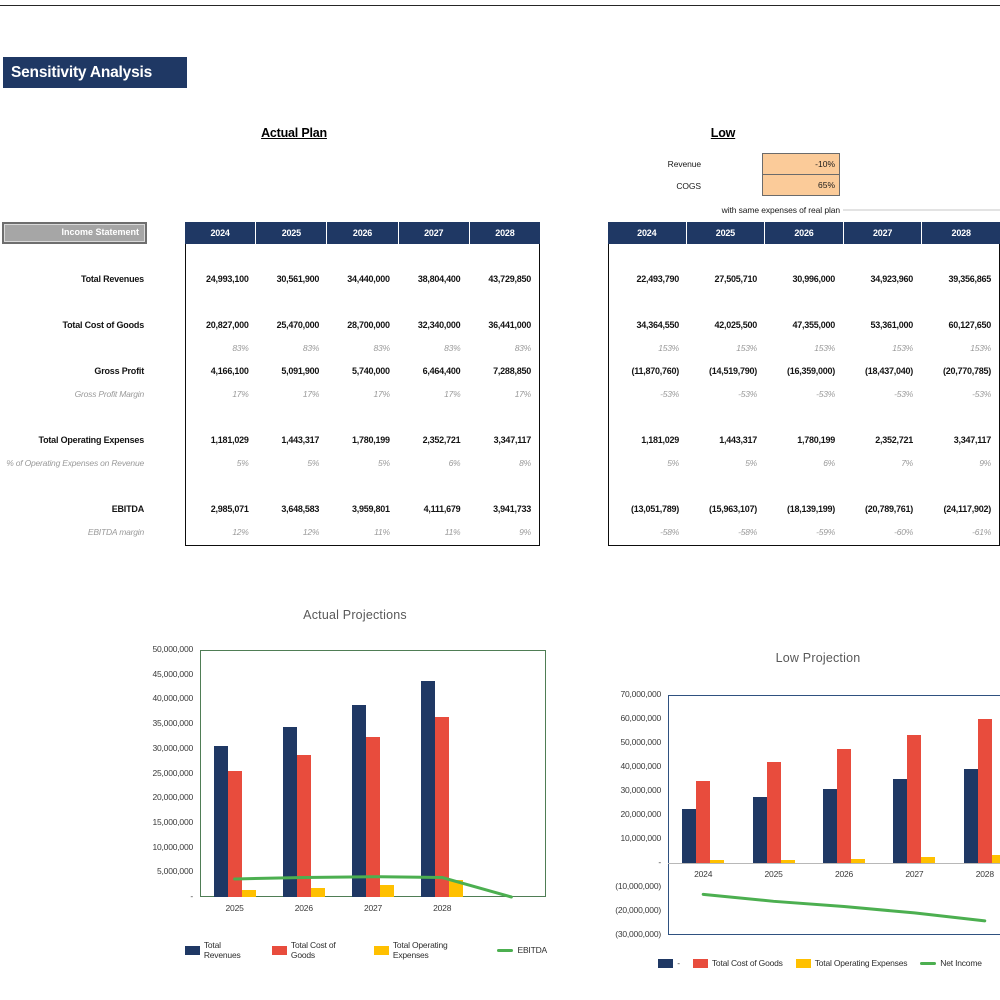 This screenshot has height=1000, width=1000. I want to click on low-table-year-header: 2024 2025 2026 2027 2028, so click(804, 233).